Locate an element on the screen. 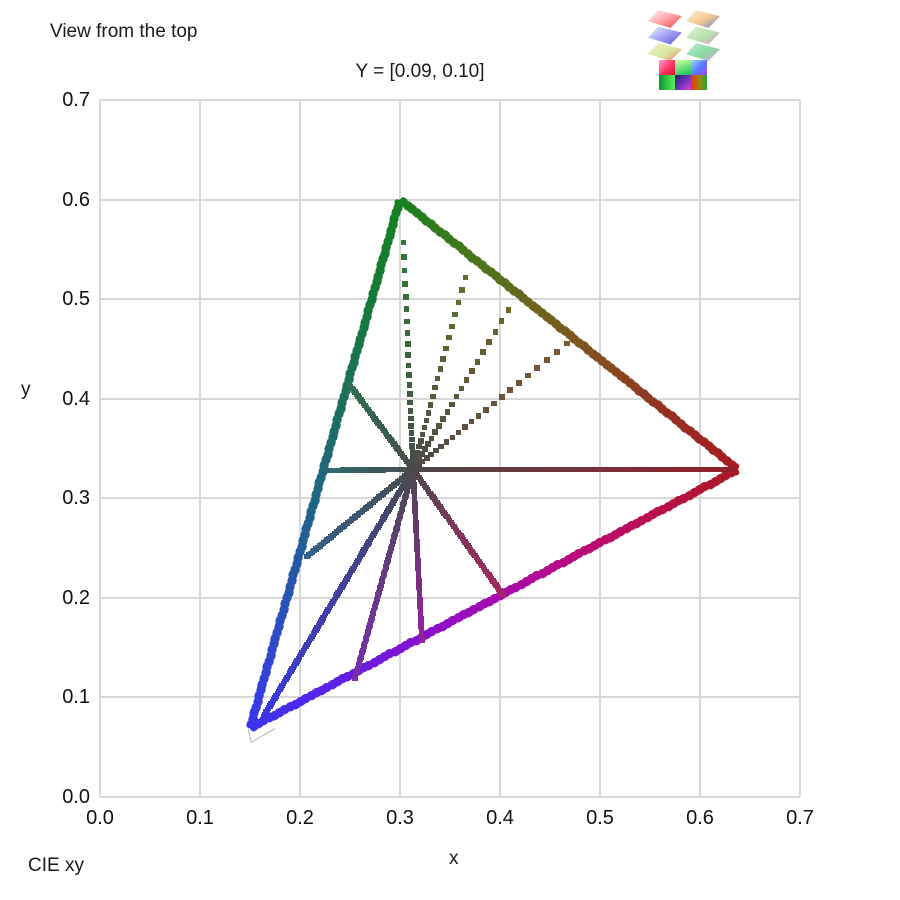 This screenshot has width=900, height=900. x-axis-label: x is located at coordinates (454, 858).